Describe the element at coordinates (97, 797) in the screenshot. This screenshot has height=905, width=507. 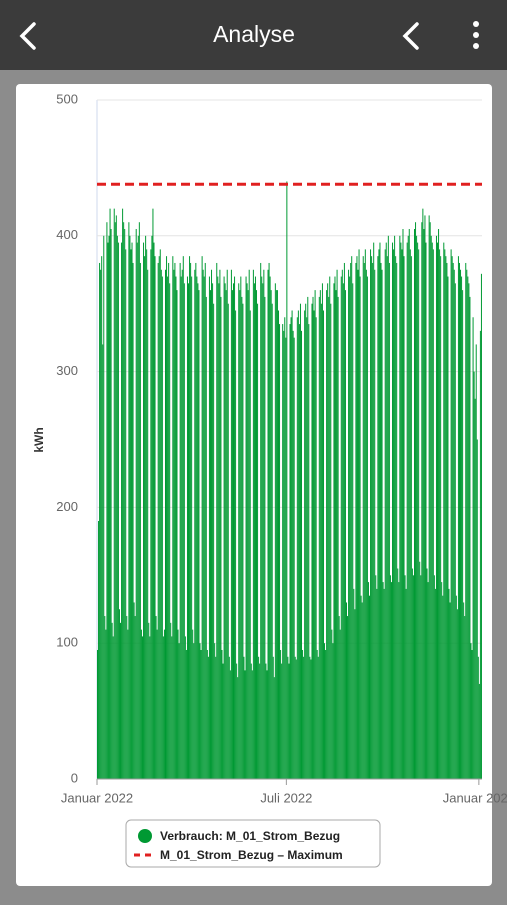
I see `x-tick-label: Januar 2022` at that location.